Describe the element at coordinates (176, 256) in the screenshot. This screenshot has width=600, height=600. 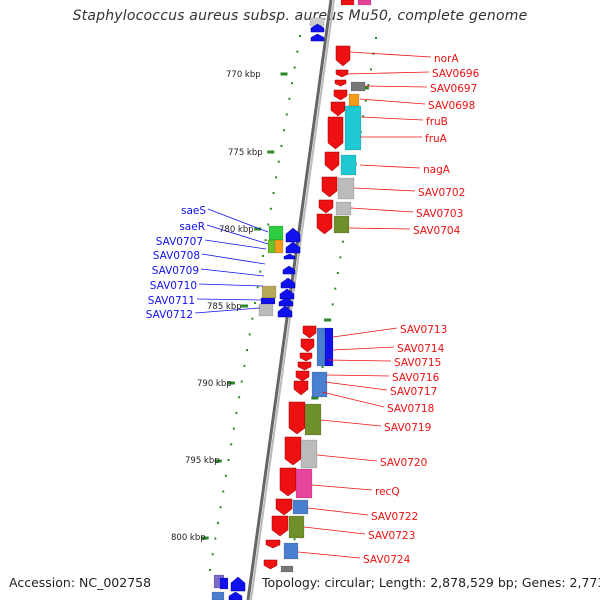
I see `reverse-gene-label: SAV0708` at that location.